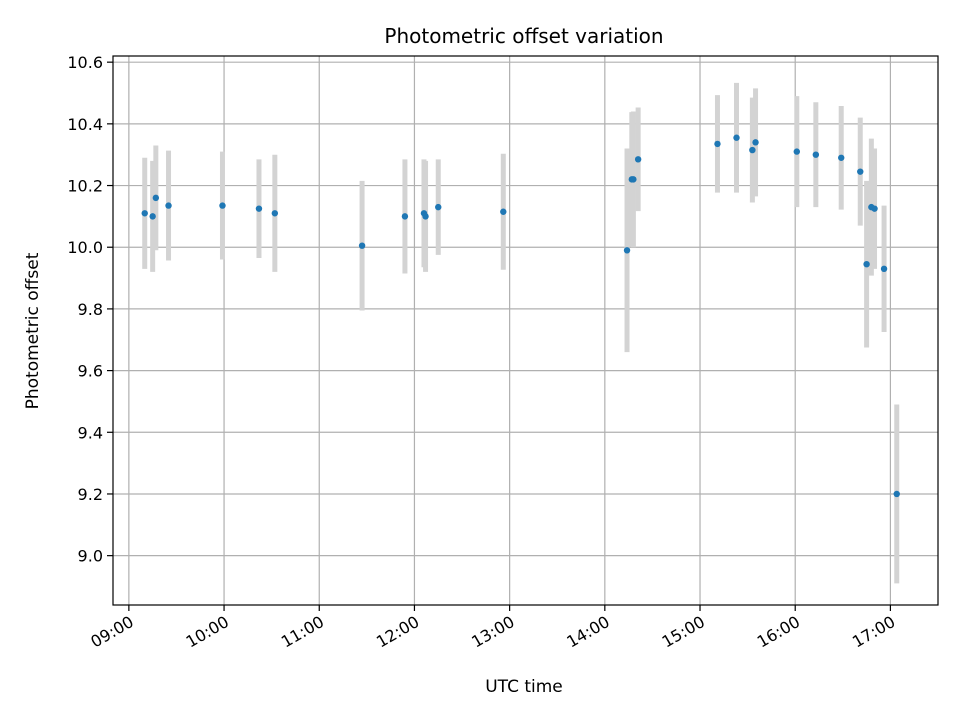  What do you see at coordinates (90, 432) in the screenshot?
I see `y-tick-label: 9.4` at bounding box center [90, 432].